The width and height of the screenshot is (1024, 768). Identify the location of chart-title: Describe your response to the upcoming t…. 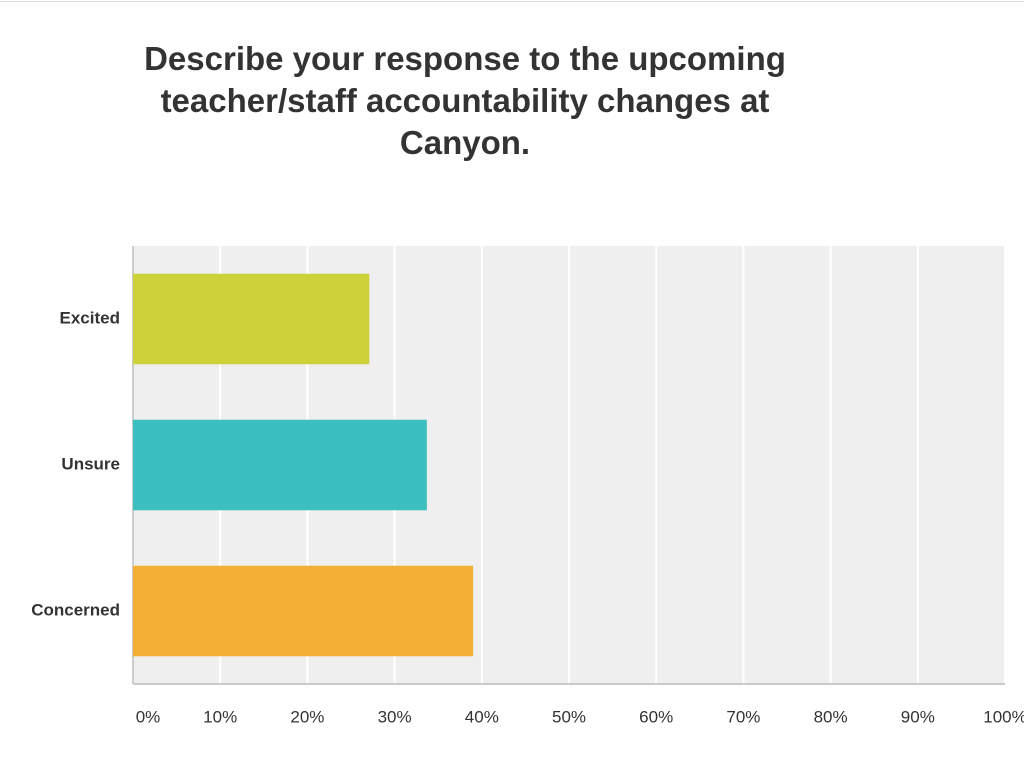
(465, 100).